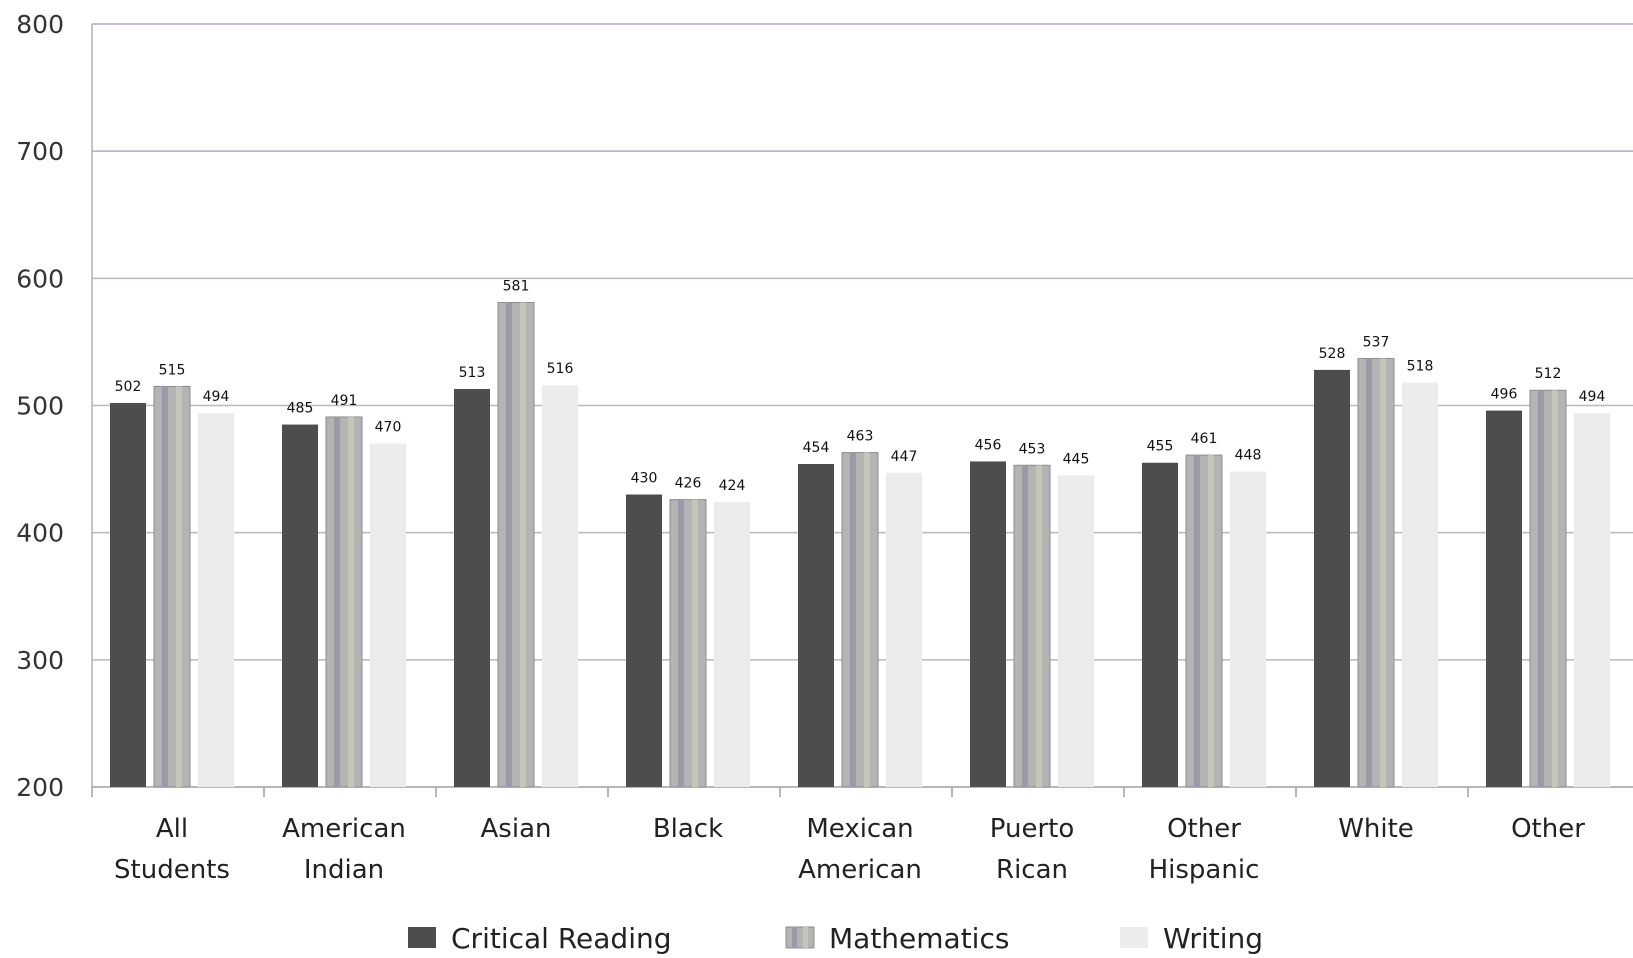 The image size is (1633, 958). What do you see at coordinates (1376, 829) in the screenshot?
I see `x-tick-label: White` at bounding box center [1376, 829].